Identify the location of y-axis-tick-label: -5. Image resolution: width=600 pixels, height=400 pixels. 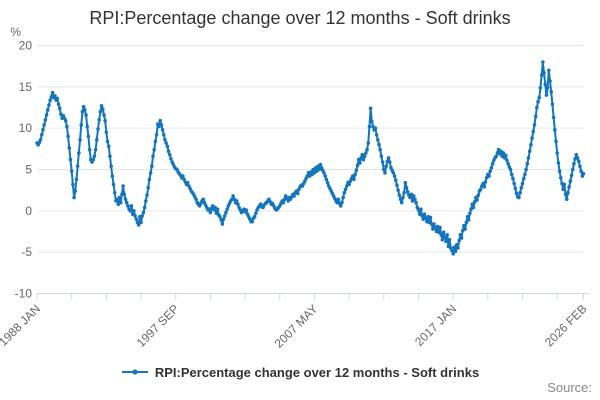
(26, 252).